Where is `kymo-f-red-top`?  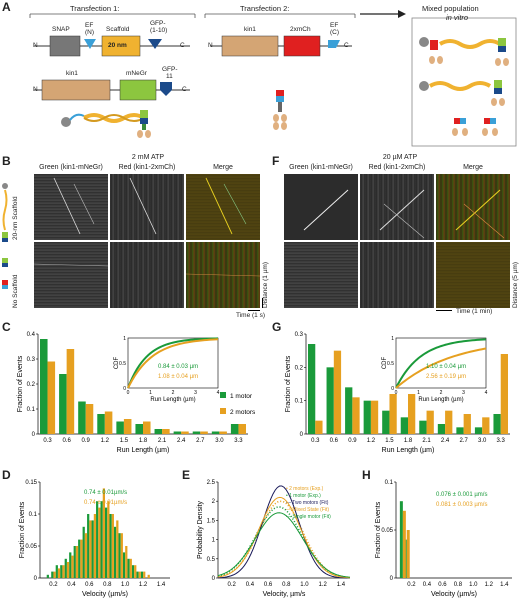 kymo-f-red-top is located at coordinates (397, 207).